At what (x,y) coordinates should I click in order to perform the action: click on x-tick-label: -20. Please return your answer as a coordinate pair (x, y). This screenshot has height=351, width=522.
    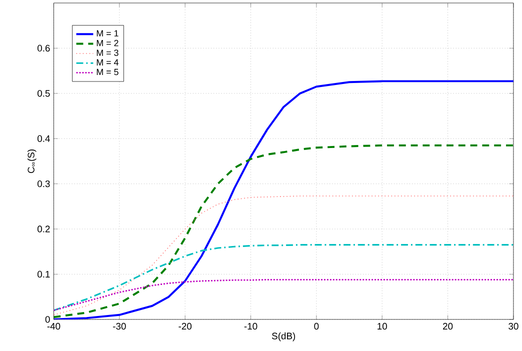
    Looking at the image, I should click on (185, 326).